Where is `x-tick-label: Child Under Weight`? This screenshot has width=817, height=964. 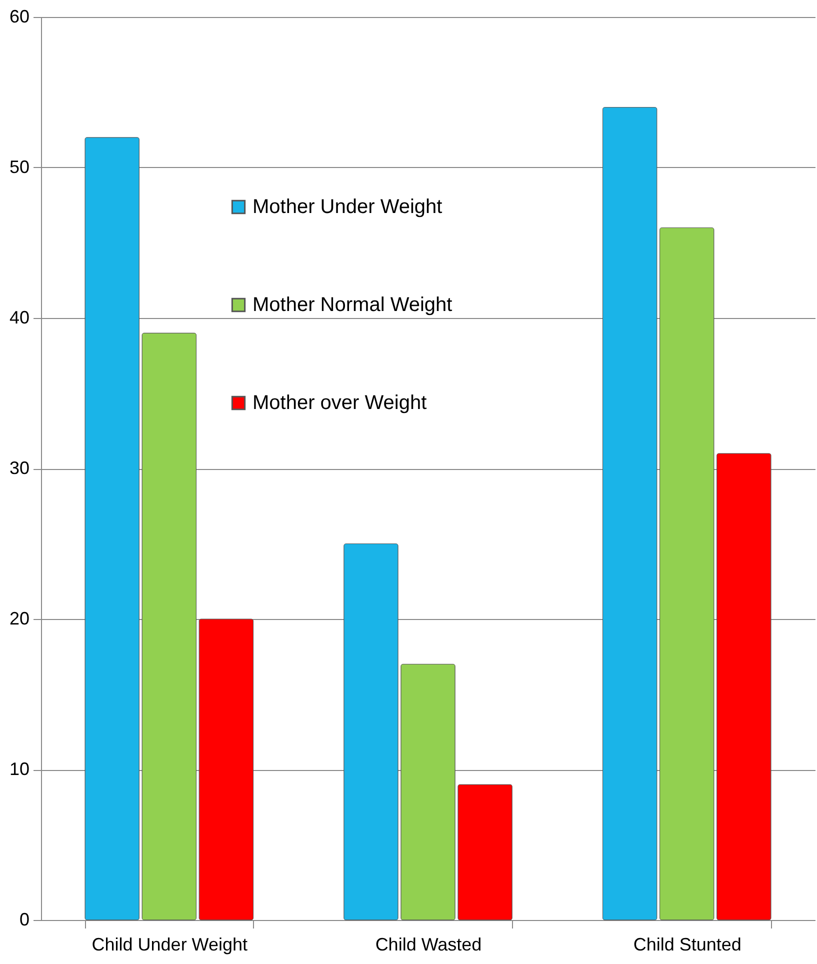 x-tick-label: Child Under Weight is located at coordinates (170, 944).